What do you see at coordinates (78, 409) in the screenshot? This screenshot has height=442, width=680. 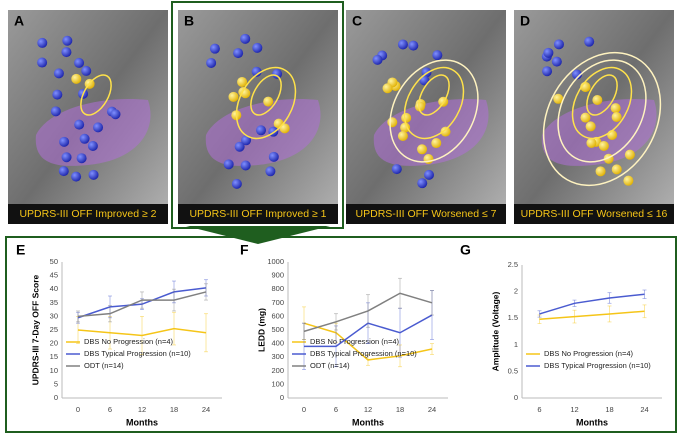 I see `x-tick-label: 0` at bounding box center [78, 409].